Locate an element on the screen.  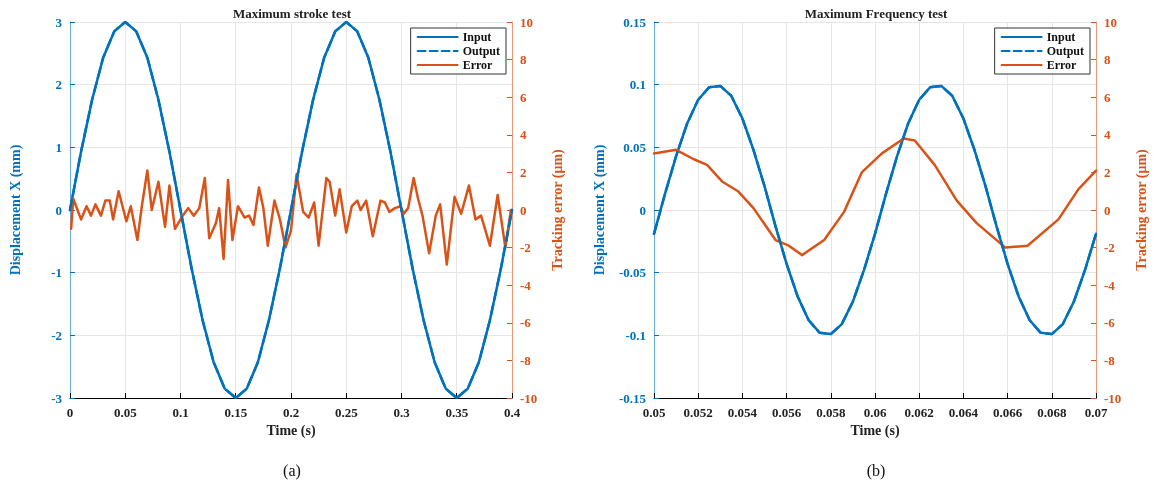
x-tick-label: 0.058 is located at coordinates (831, 412).